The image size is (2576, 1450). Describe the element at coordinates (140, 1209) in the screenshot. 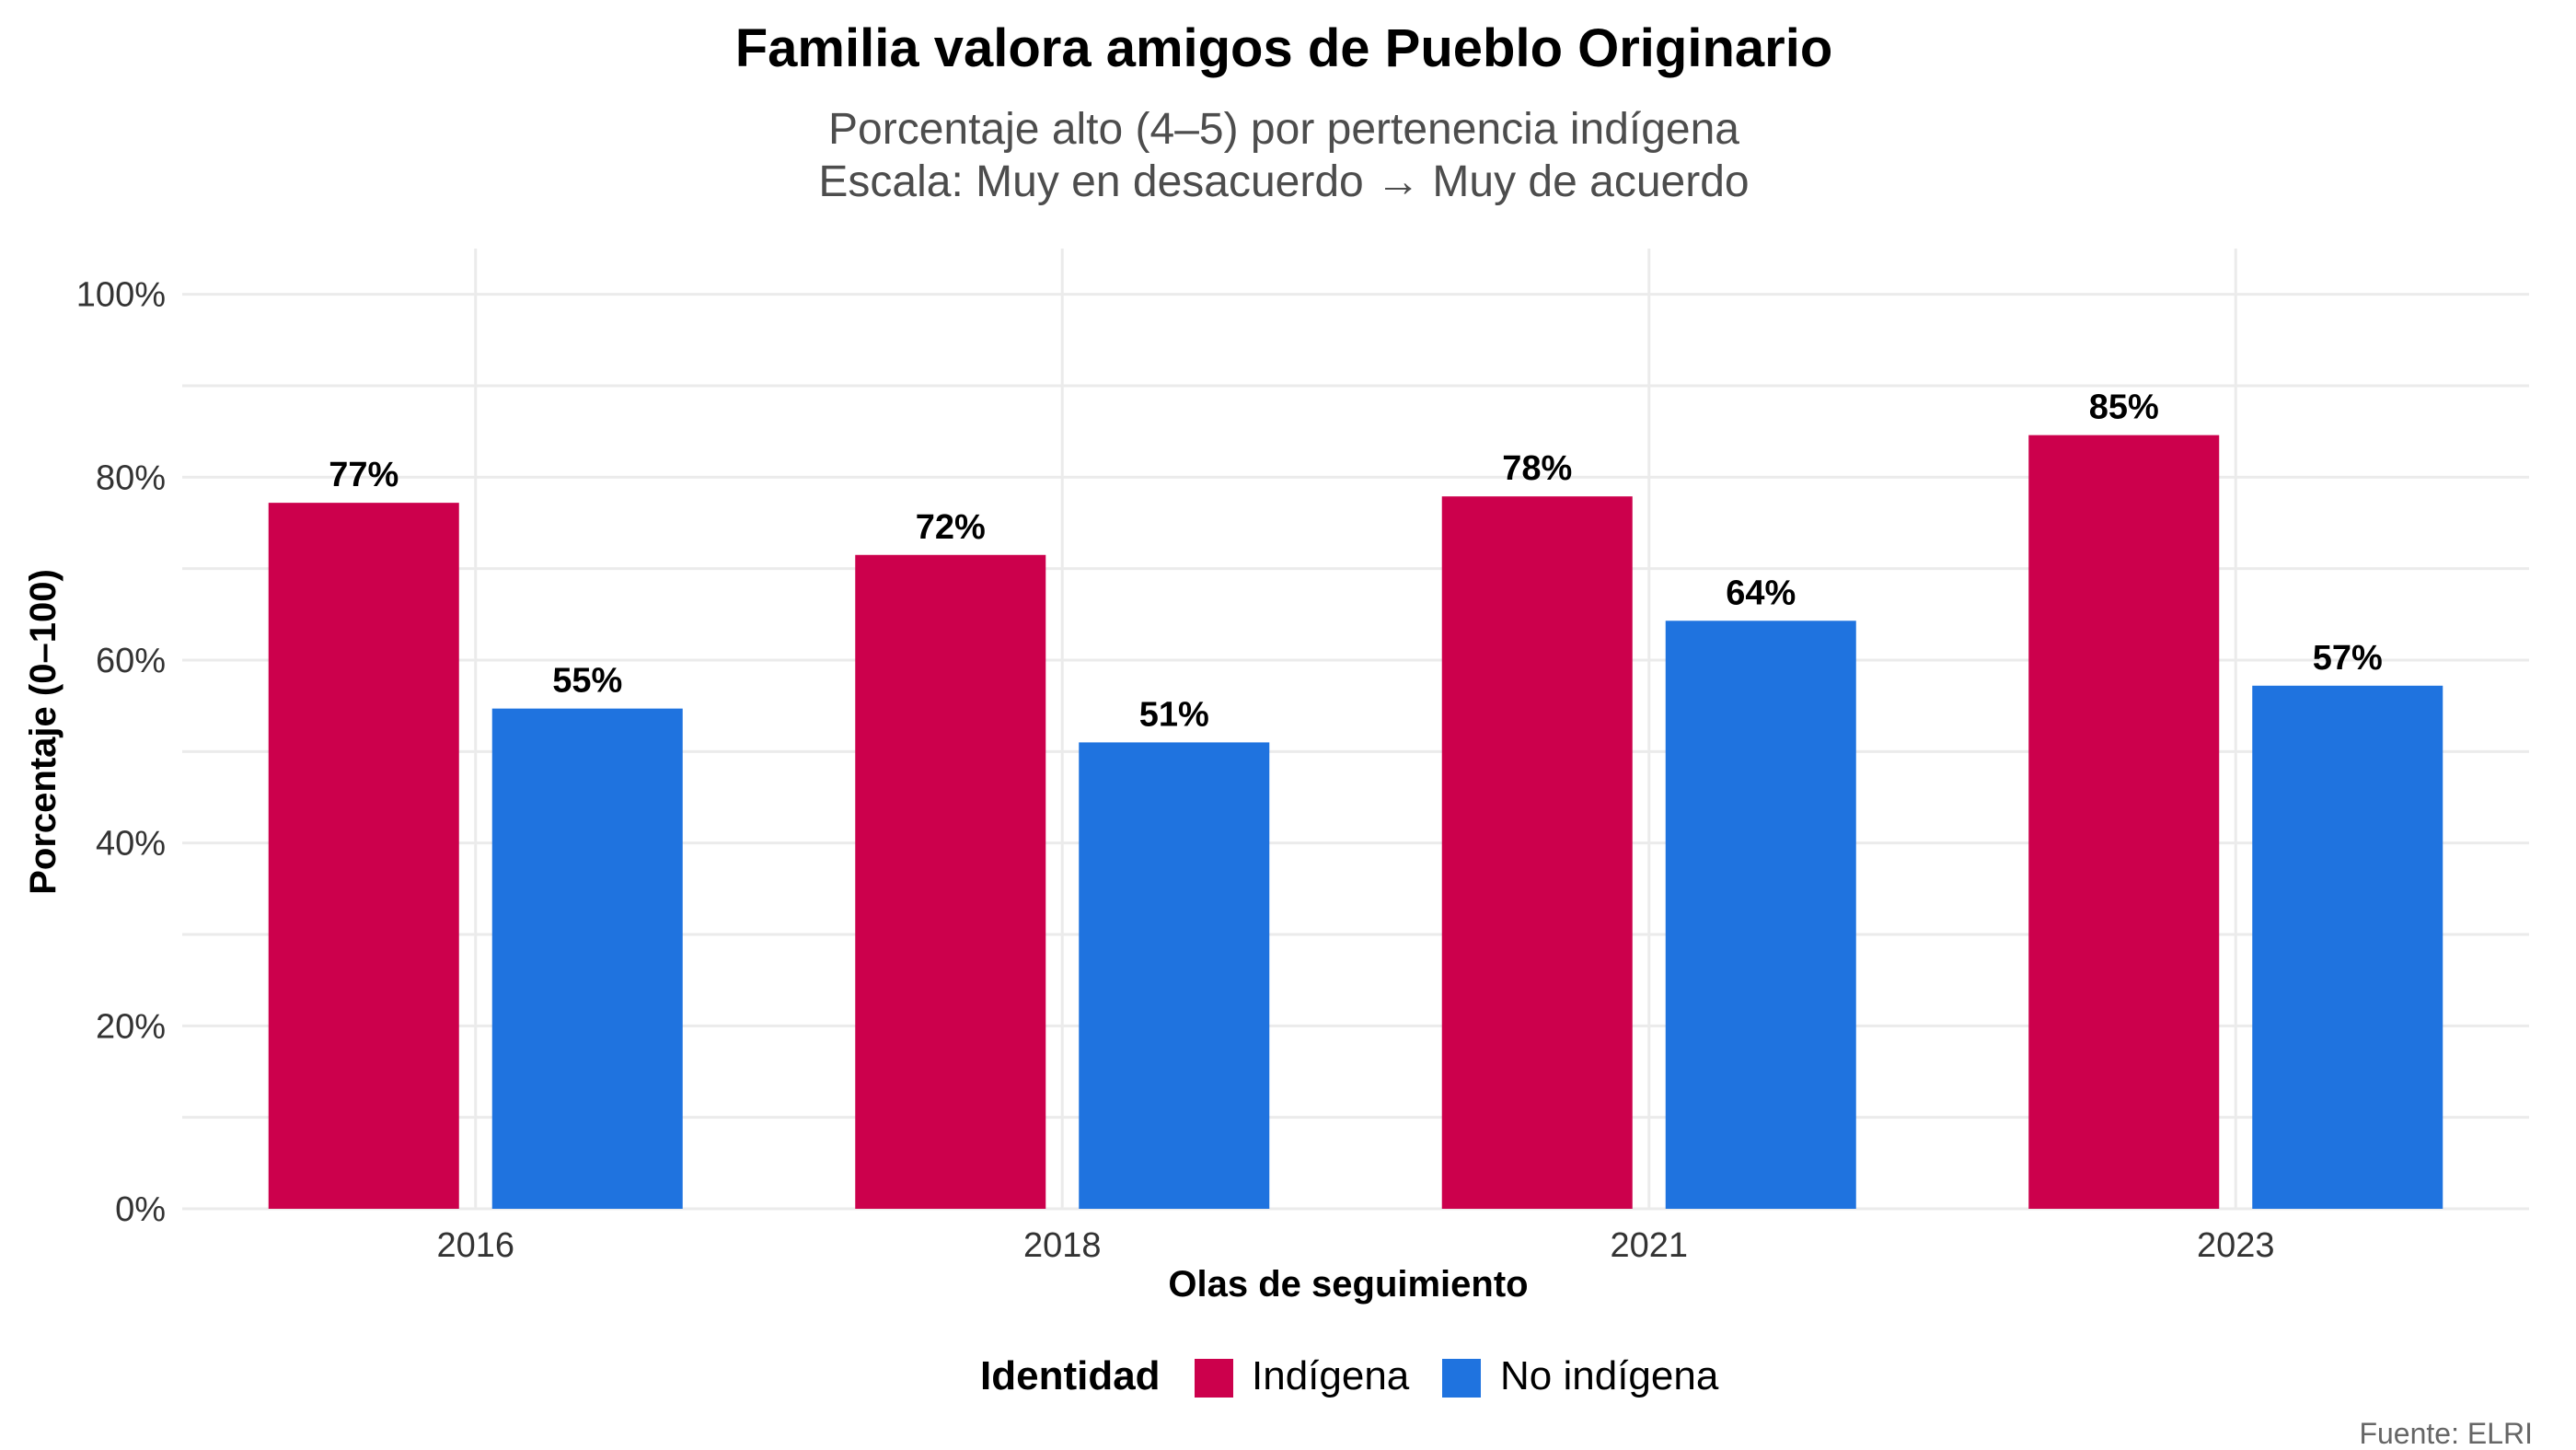

I see `y-tick-label: 0%` at that location.